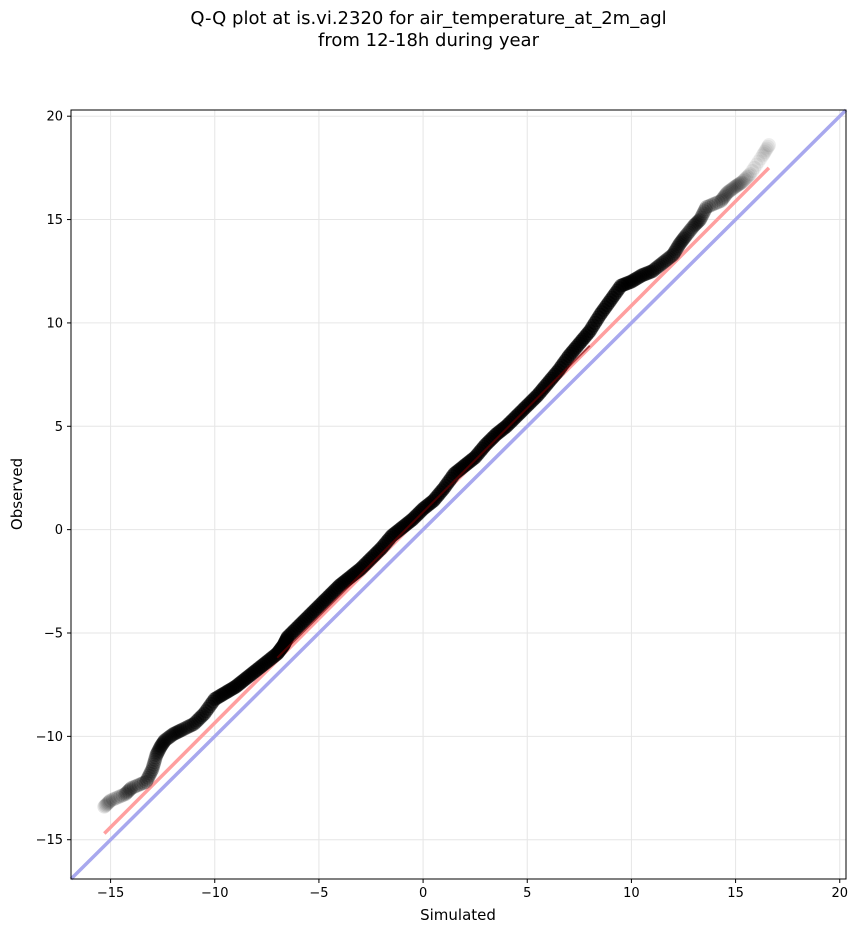  Describe the element at coordinates (631, 893) in the screenshot. I see `x-tick-label: 10` at that location.